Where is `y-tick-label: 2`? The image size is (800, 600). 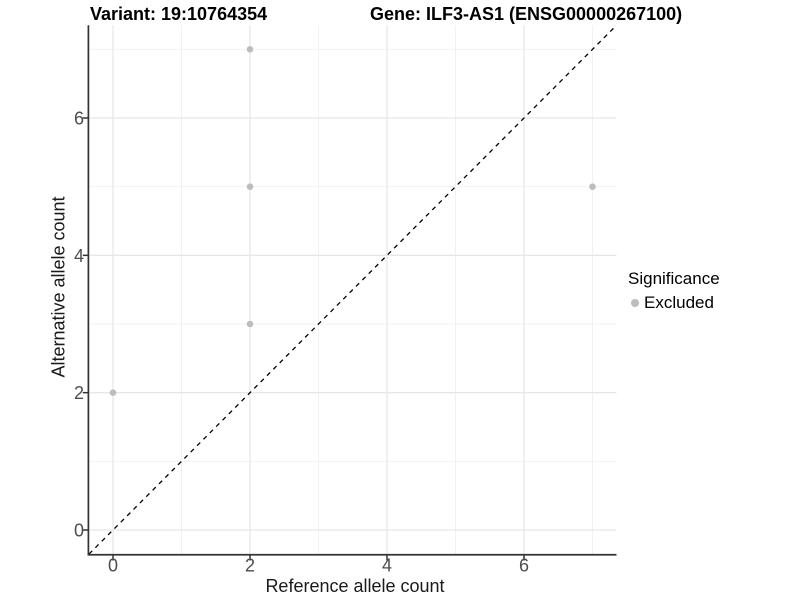
y-tick-label: 2 is located at coordinates (79, 393).